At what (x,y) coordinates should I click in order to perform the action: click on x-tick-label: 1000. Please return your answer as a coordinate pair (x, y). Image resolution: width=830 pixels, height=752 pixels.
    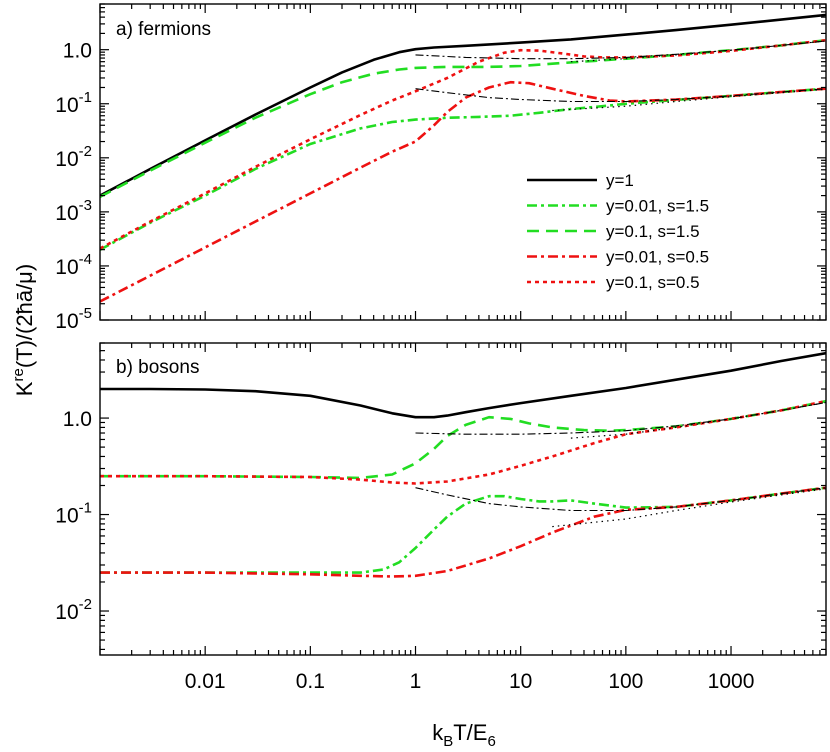
    Looking at the image, I should click on (731, 681).